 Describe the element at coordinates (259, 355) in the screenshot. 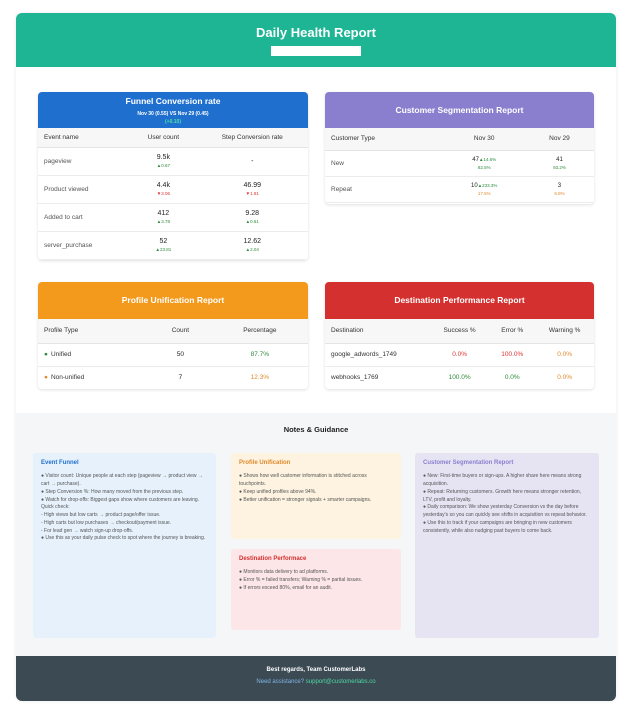

I see `profile-percentage: 87.7%` at that location.